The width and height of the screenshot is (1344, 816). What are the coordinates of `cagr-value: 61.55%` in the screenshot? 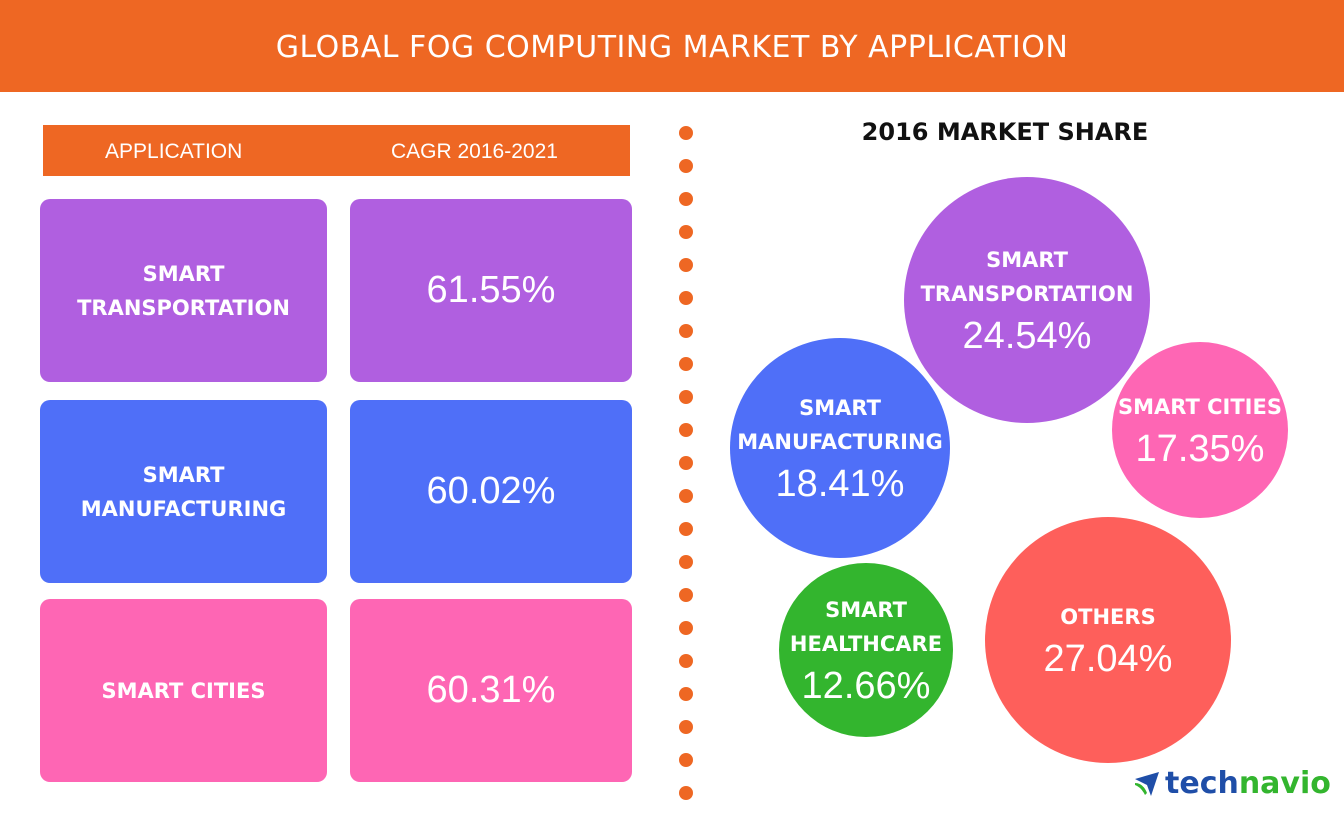 It's located at (491, 290).